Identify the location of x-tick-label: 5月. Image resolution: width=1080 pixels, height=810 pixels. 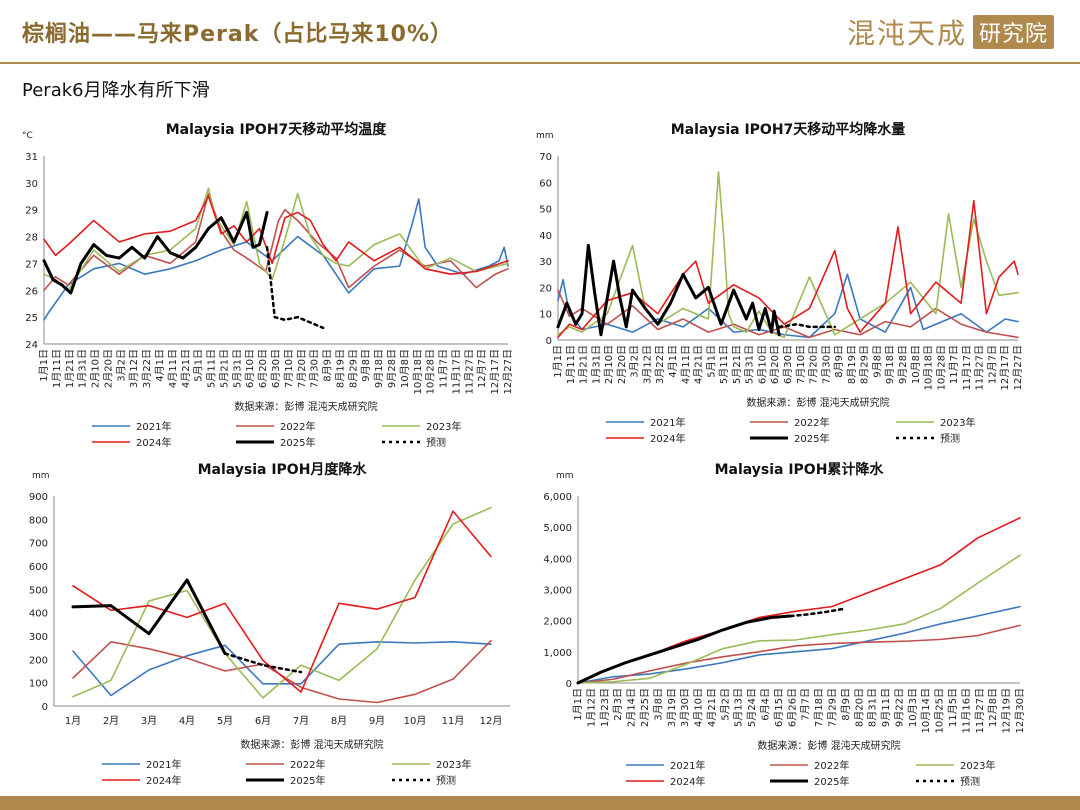
(225, 721).